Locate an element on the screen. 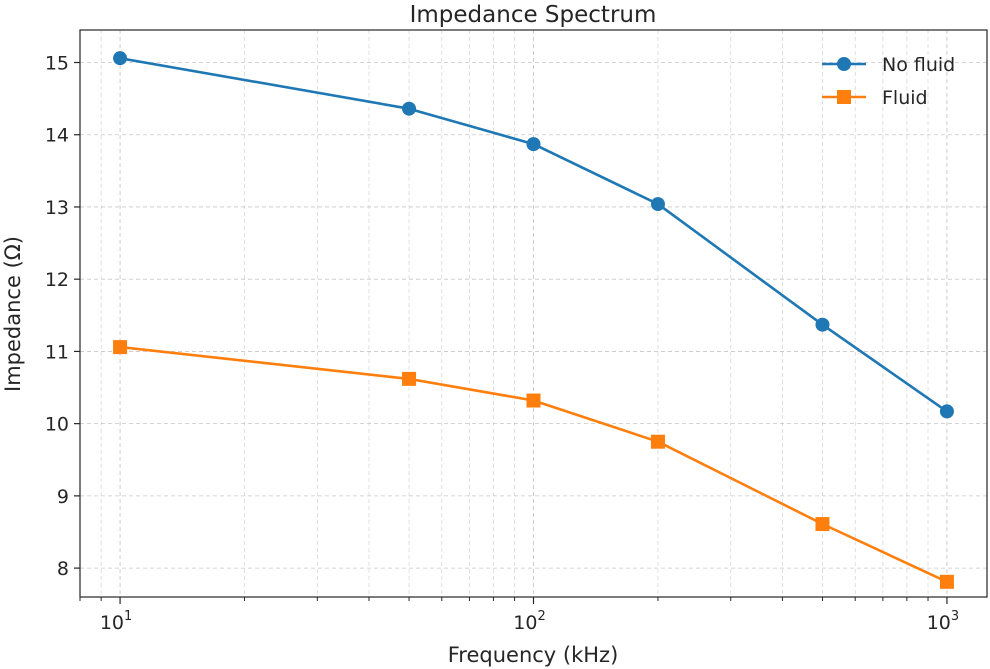 The height and width of the screenshot is (669, 990). legend-marker-no-fluid is located at coordinates (844, 64).